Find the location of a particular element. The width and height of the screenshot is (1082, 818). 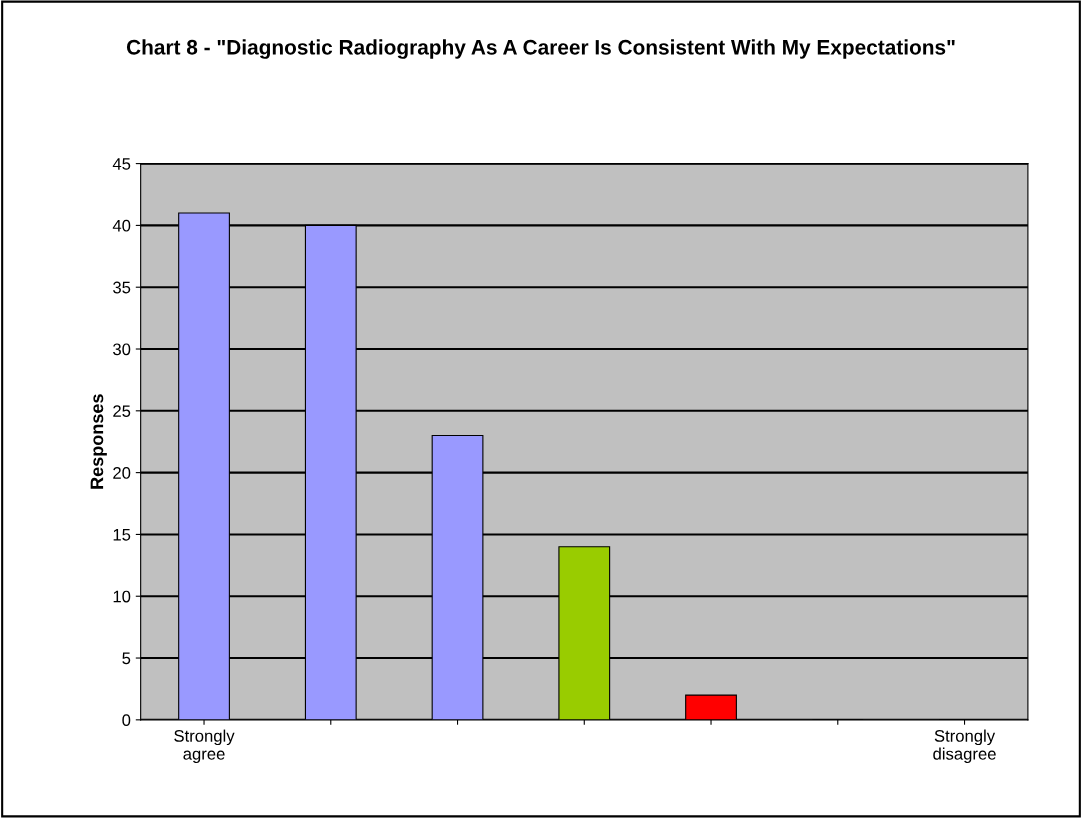

y-axis-title: Responses is located at coordinates (98, 441).